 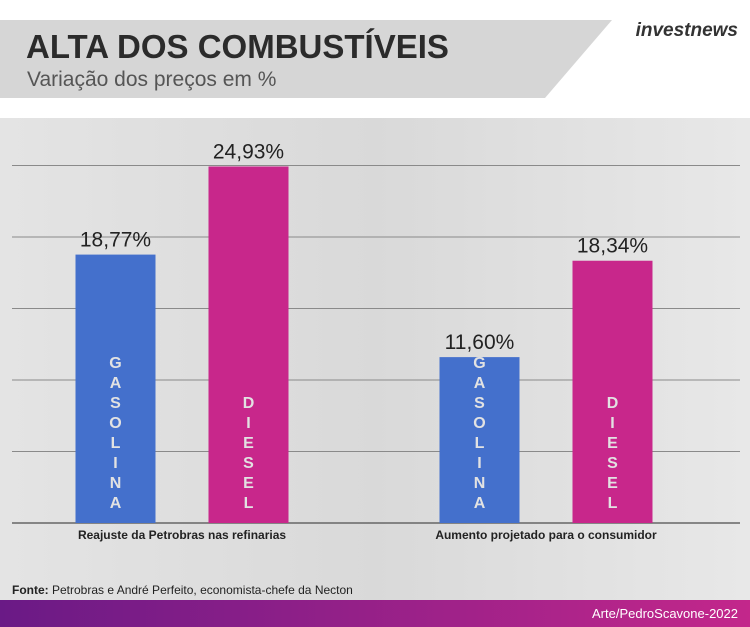 I want to click on logo: investnews, so click(x=687, y=30).